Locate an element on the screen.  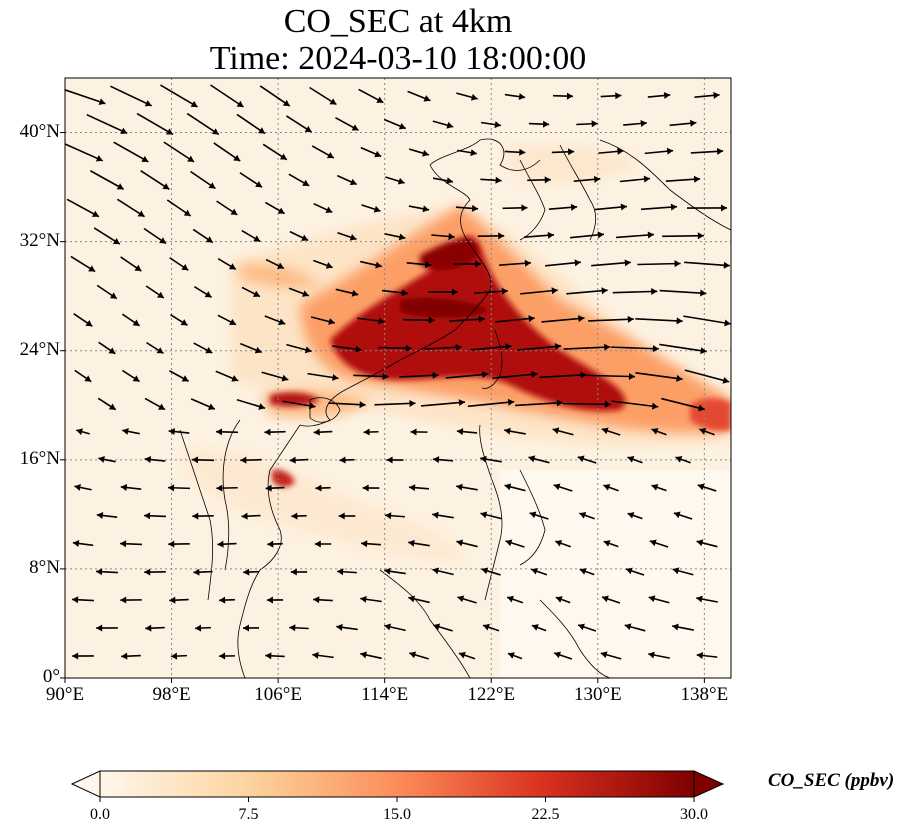
colorbar-extend-low is located at coordinates (85, 784).